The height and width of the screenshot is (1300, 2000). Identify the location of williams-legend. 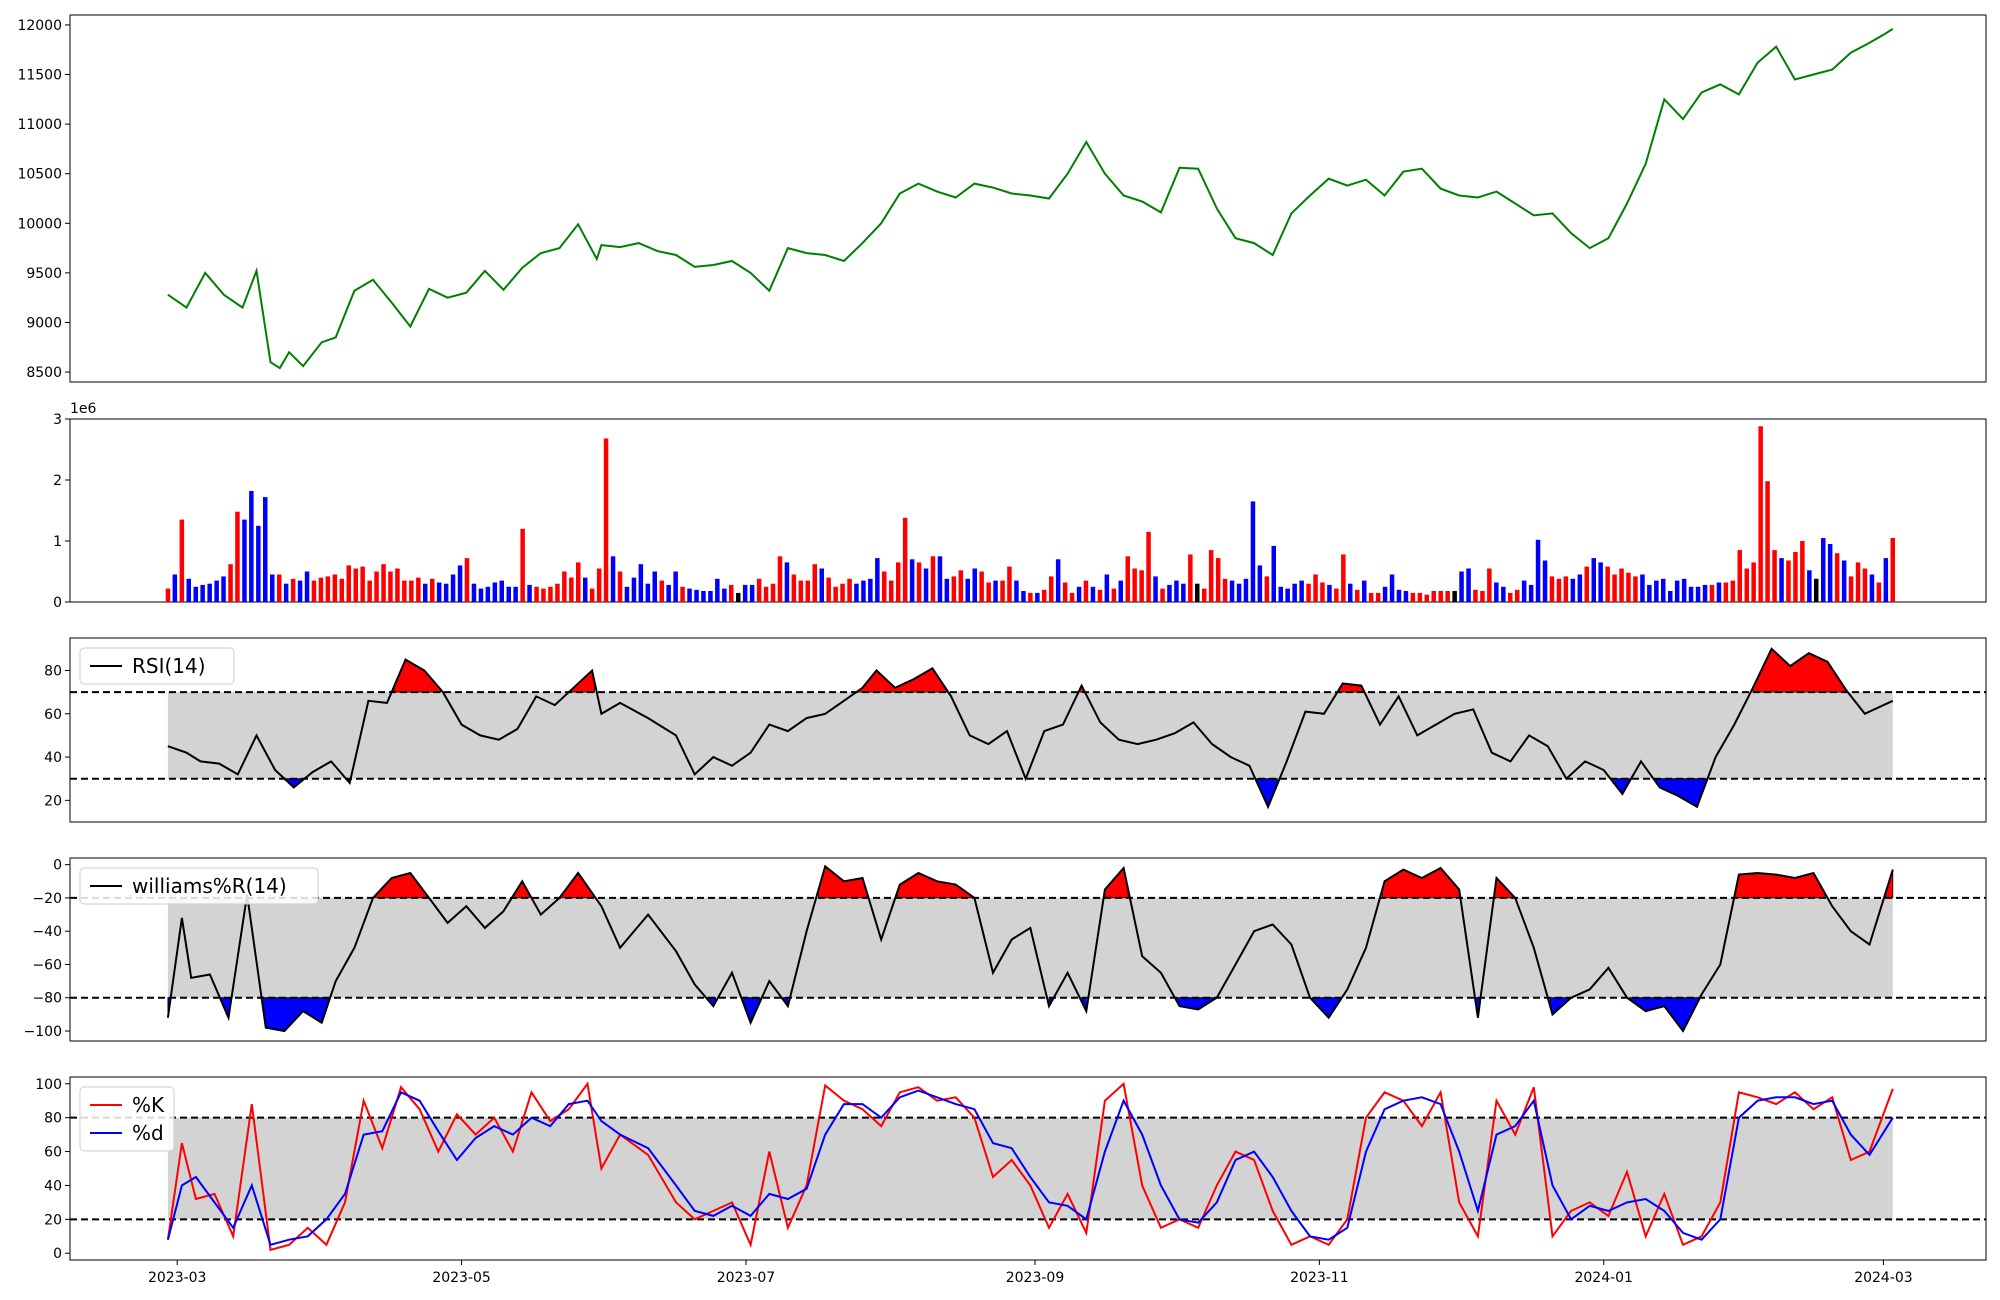
(199, 886).